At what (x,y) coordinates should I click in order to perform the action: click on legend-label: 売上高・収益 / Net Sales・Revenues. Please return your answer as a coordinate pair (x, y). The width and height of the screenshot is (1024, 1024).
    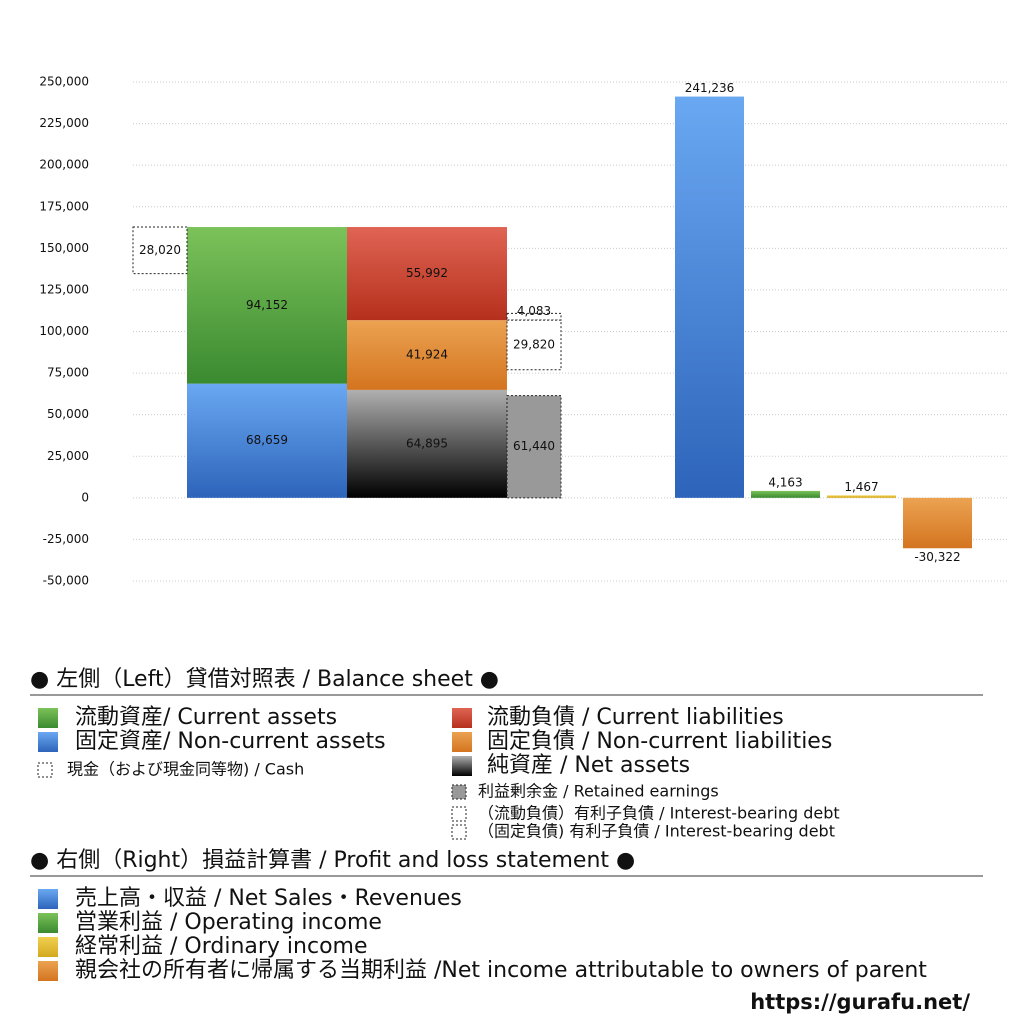
    Looking at the image, I should click on (268, 898).